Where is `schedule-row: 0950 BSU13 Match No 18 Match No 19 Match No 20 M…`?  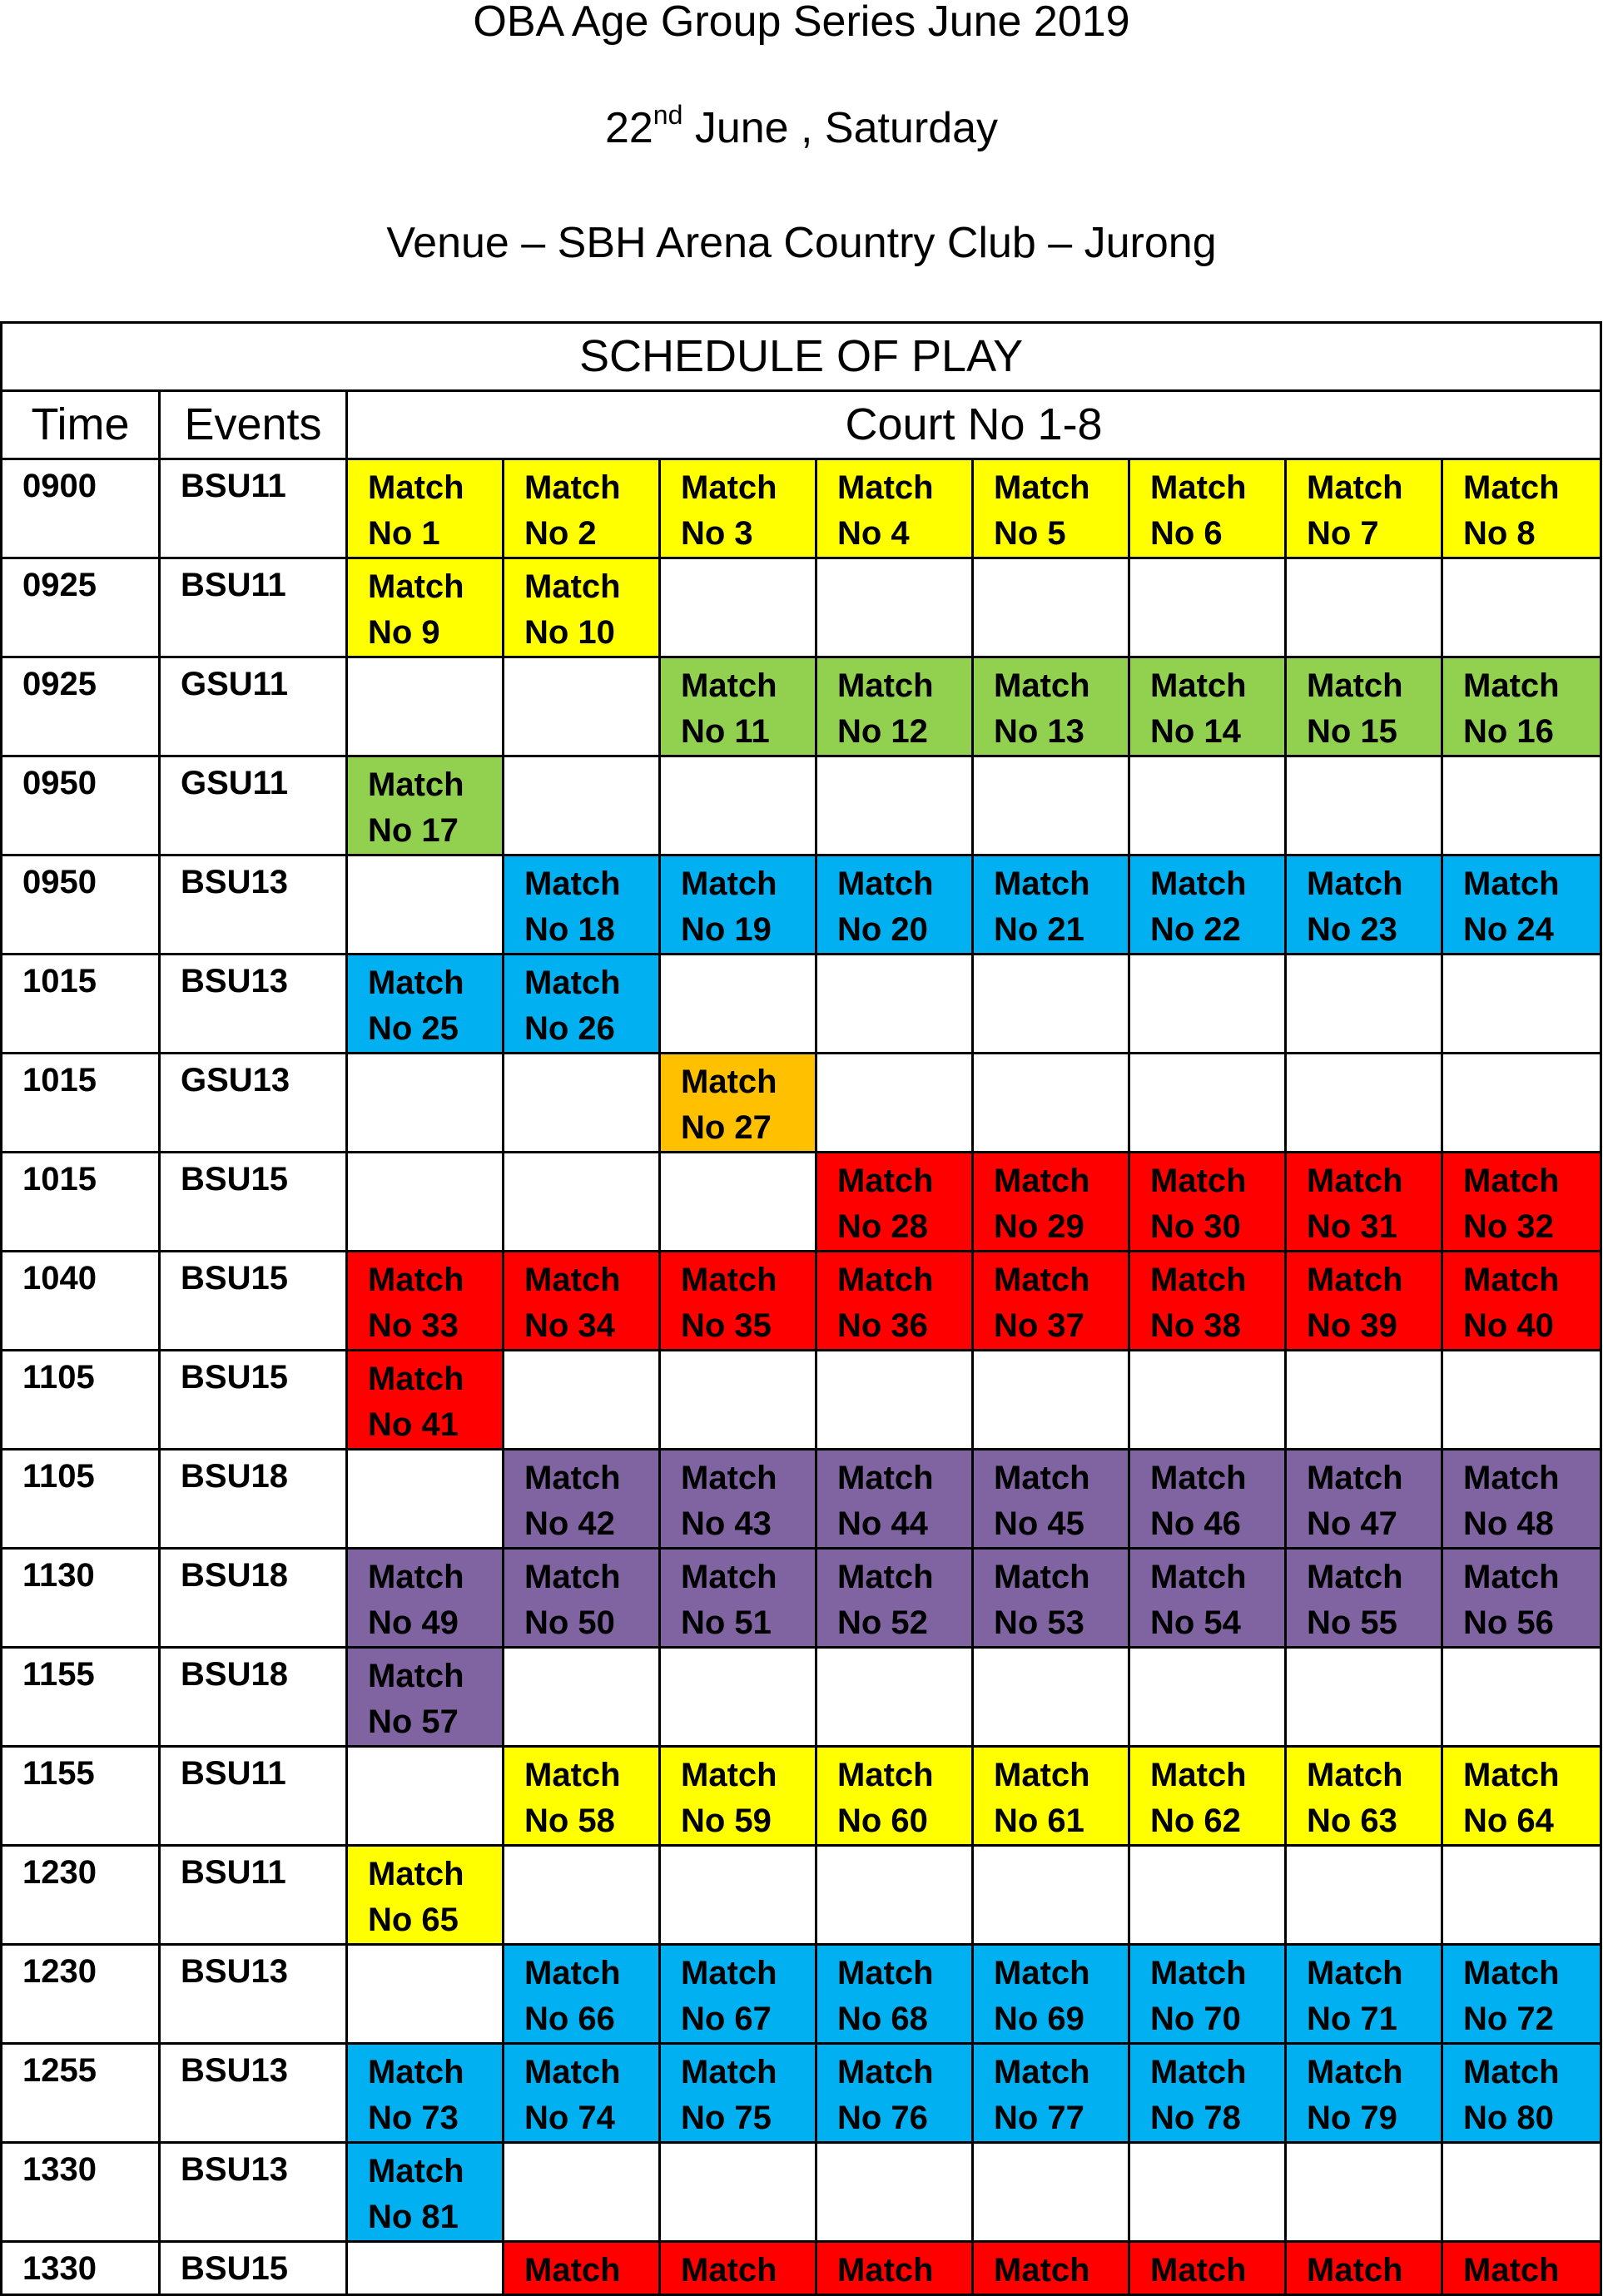 schedule-row: 0950 BSU13 Match No 18 Match No 19 Match No 20 M… is located at coordinates (801, 905).